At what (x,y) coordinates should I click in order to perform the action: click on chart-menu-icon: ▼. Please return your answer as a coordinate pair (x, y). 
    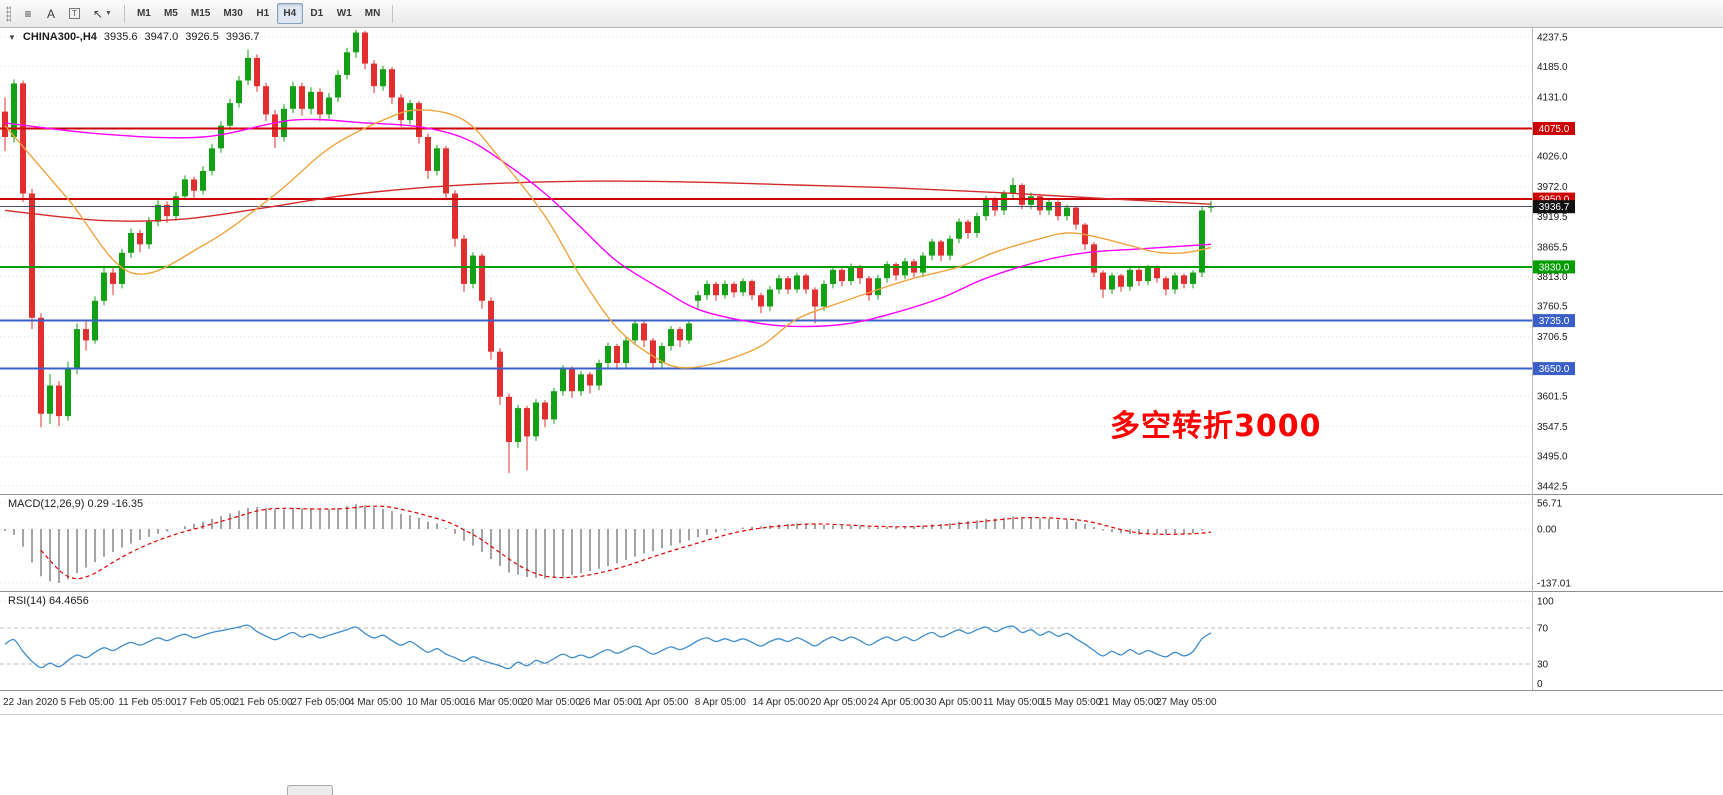
    Looking at the image, I should click on (12, 37).